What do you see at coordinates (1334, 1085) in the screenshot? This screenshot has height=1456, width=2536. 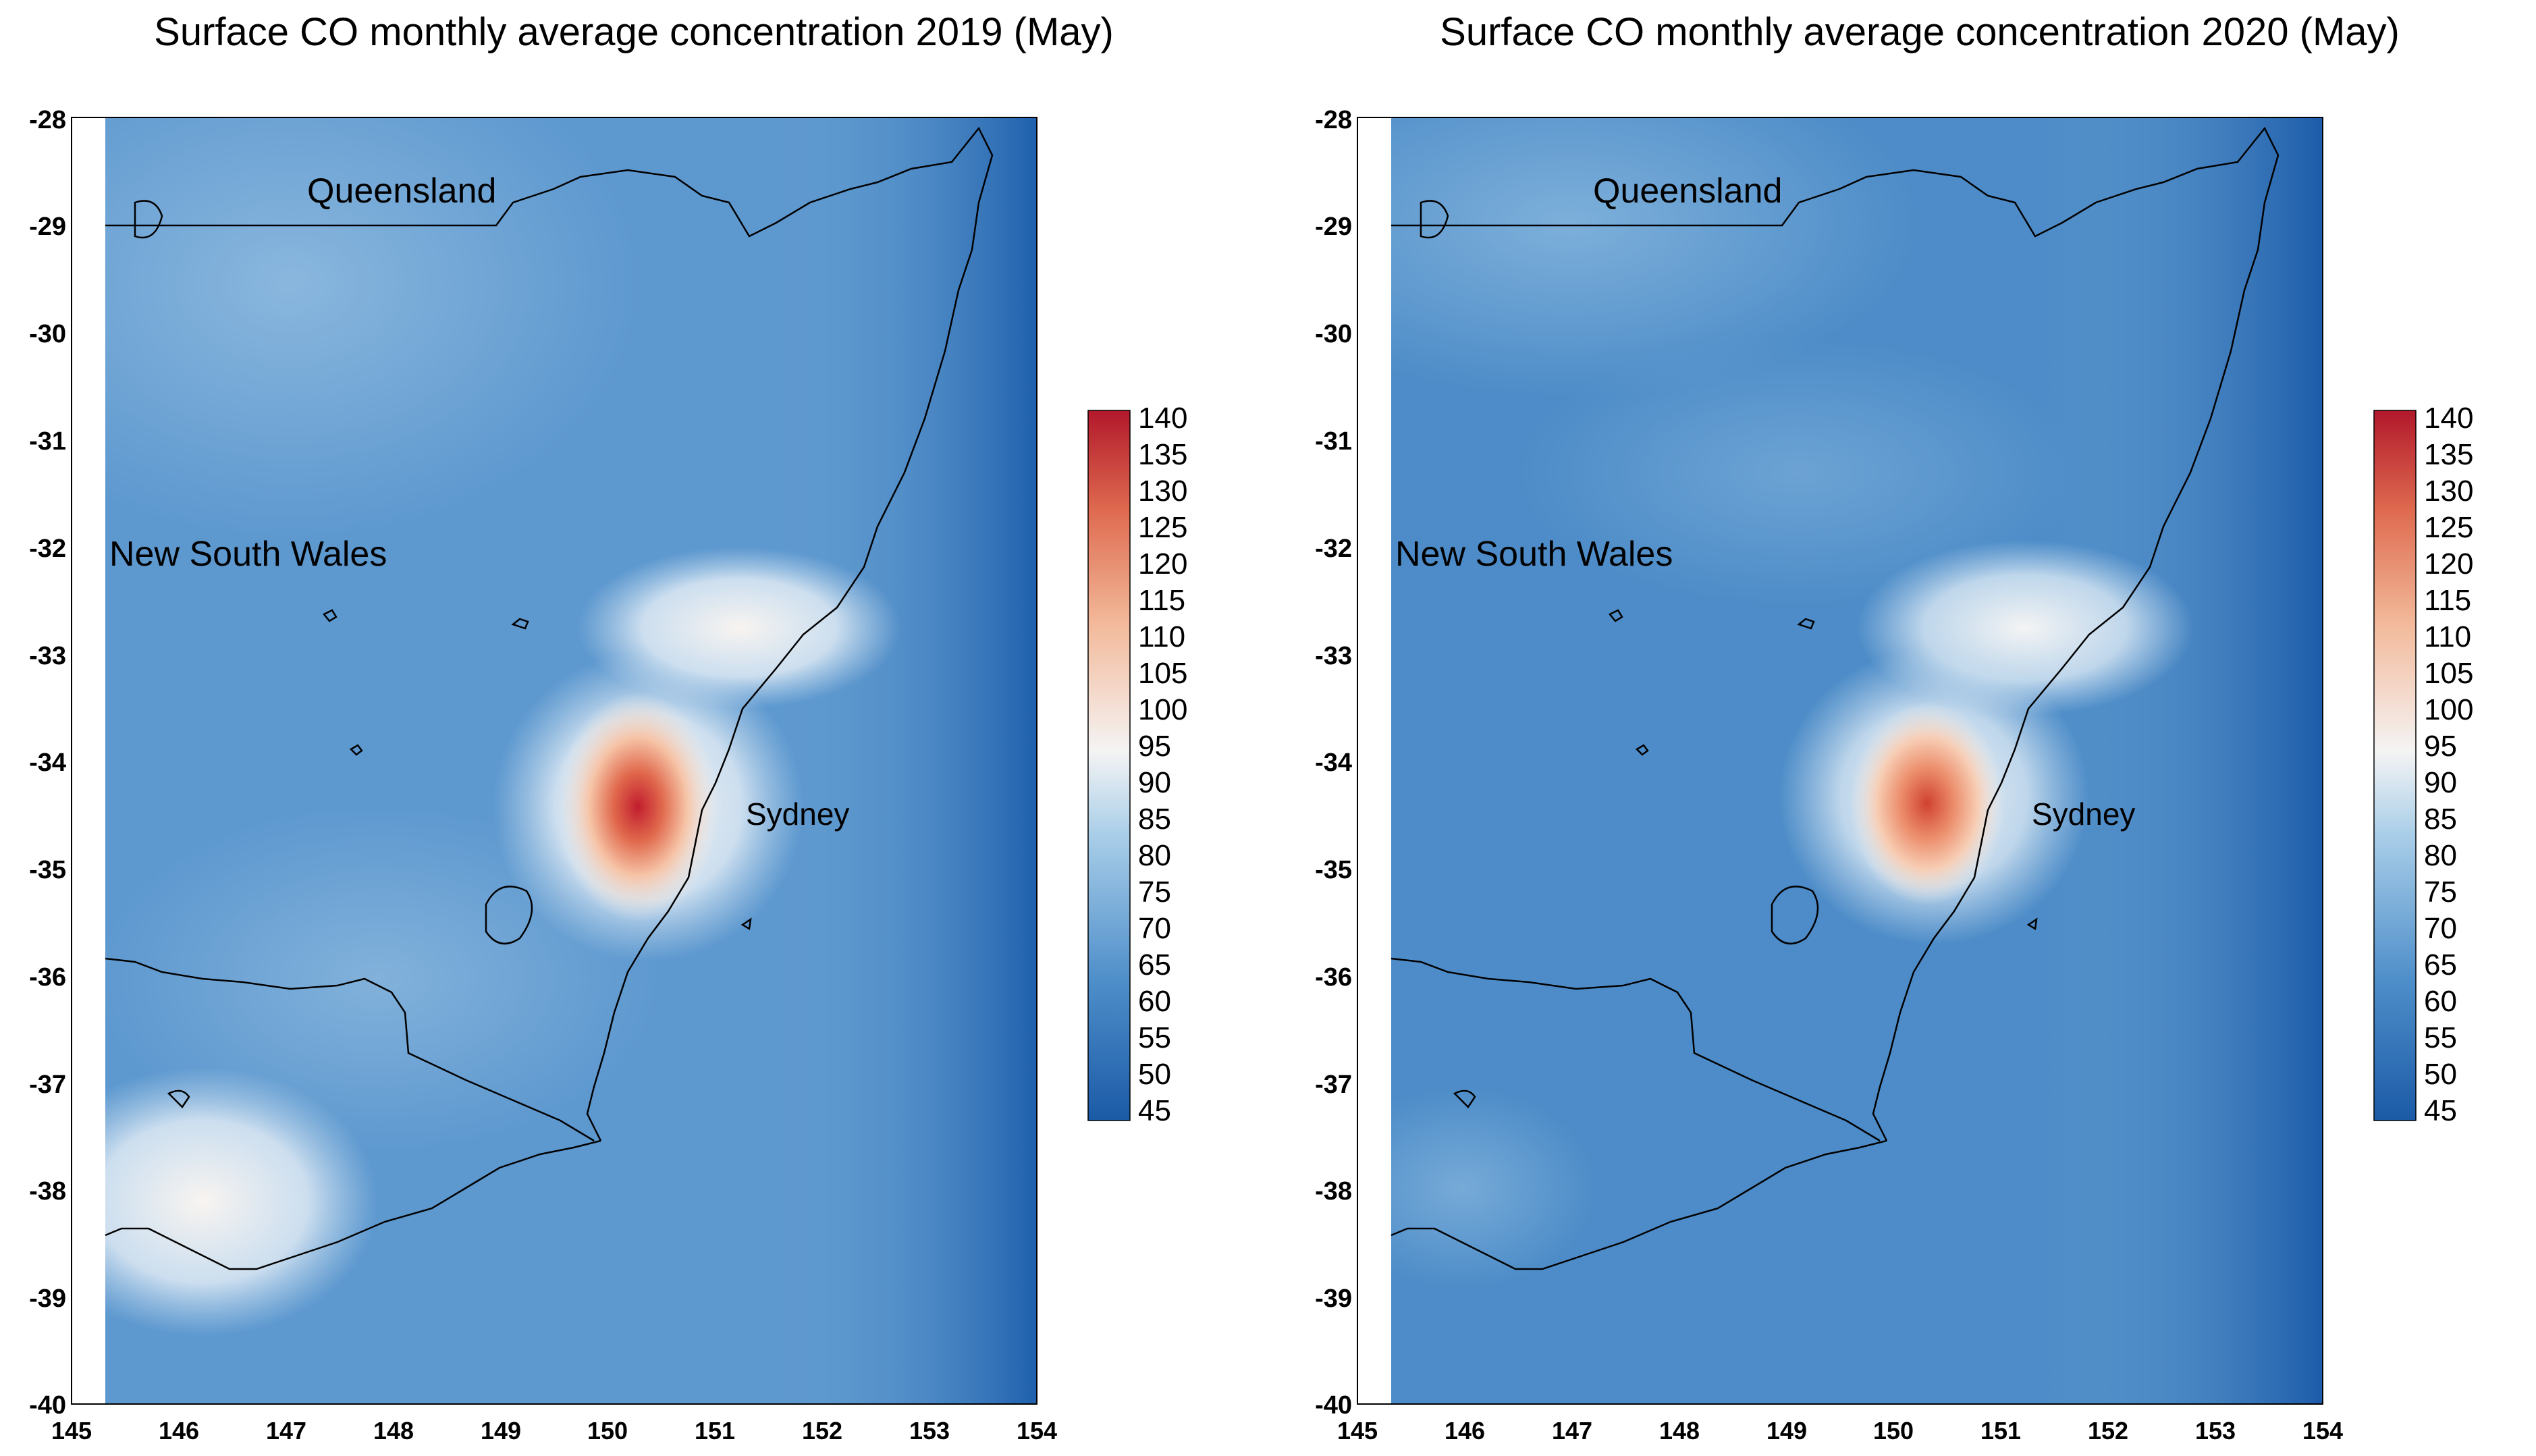 I see `y-tick: -37` at bounding box center [1334, 1085].